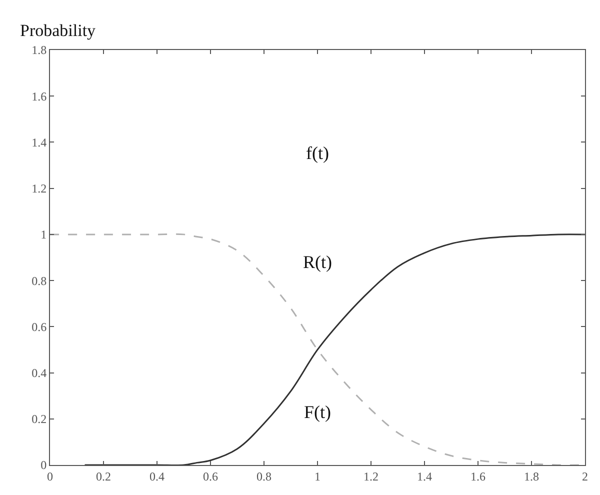  Describe the element at coordinates (210, 476) in the screenshot. I see `x-tick-label: 0.6` at that location.